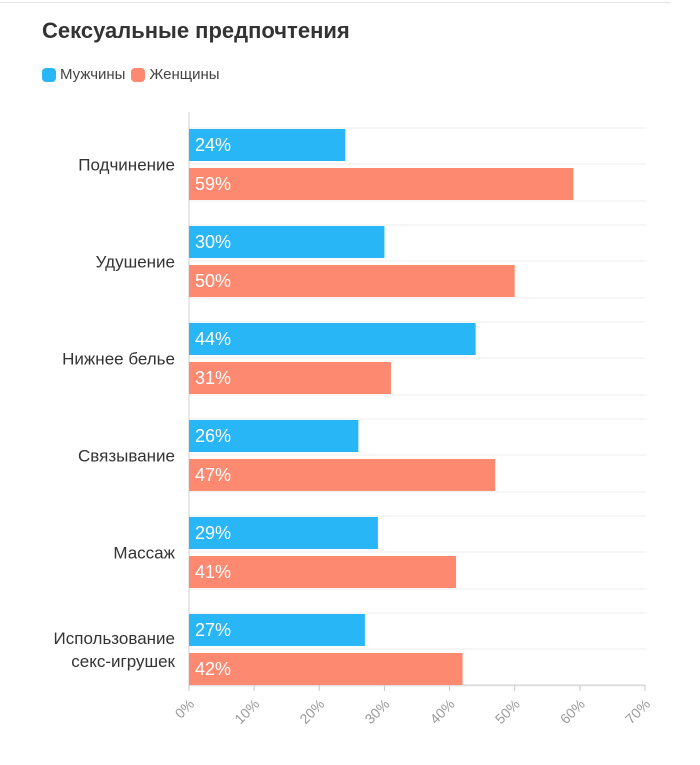 This screenshot has width=700, height=765. Describe the element at coordinates (123, 661) in the screenshot. I see `category-label: секс-игрушек` at that location.